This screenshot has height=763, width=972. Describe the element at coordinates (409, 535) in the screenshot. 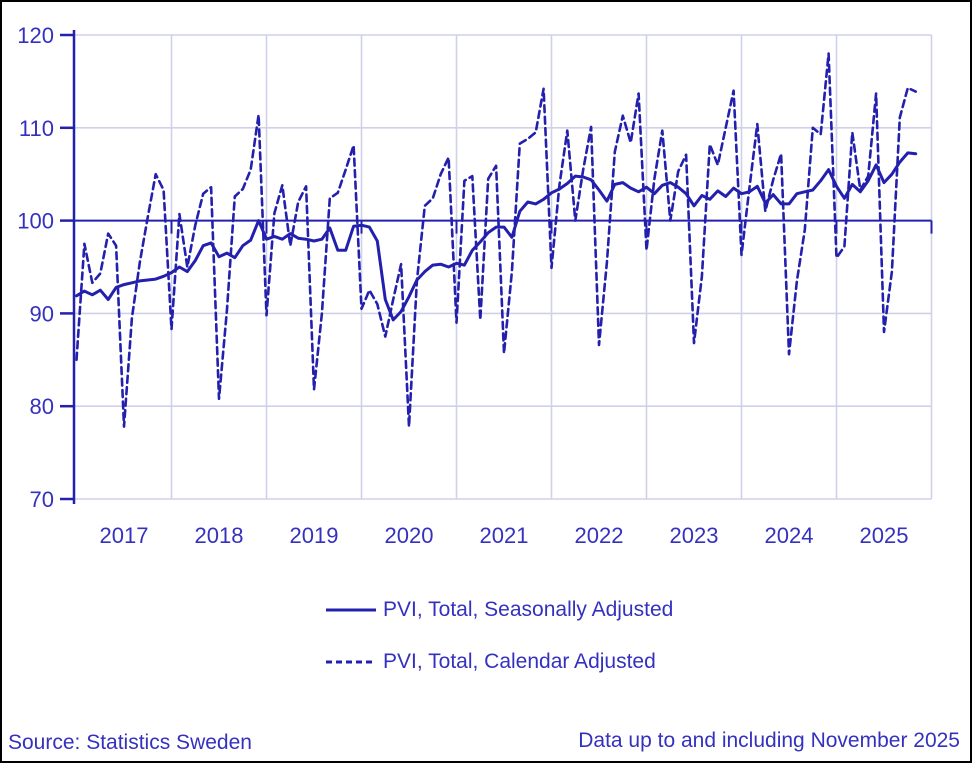

I see `x-year-label: 2020` at that location.